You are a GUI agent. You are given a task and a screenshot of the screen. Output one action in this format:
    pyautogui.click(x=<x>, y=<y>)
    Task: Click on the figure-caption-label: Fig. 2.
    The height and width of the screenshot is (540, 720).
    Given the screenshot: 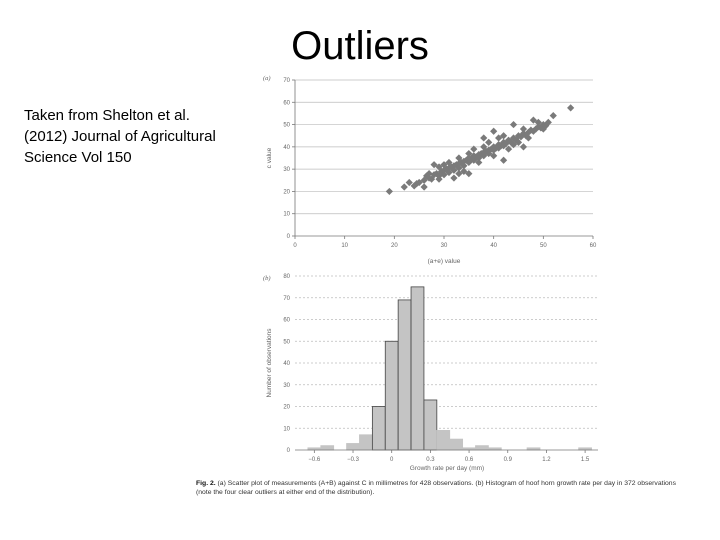 What is the action you would take?
    pyautogui.click(x=206, y=483)
    